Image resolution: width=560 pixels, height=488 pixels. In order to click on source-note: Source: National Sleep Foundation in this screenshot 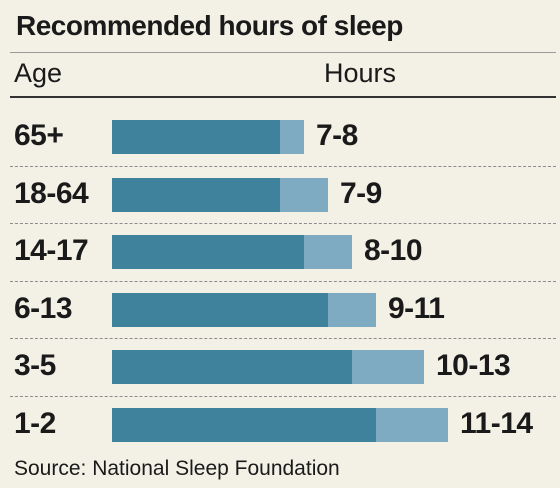, I will do `click(177, 468)`.